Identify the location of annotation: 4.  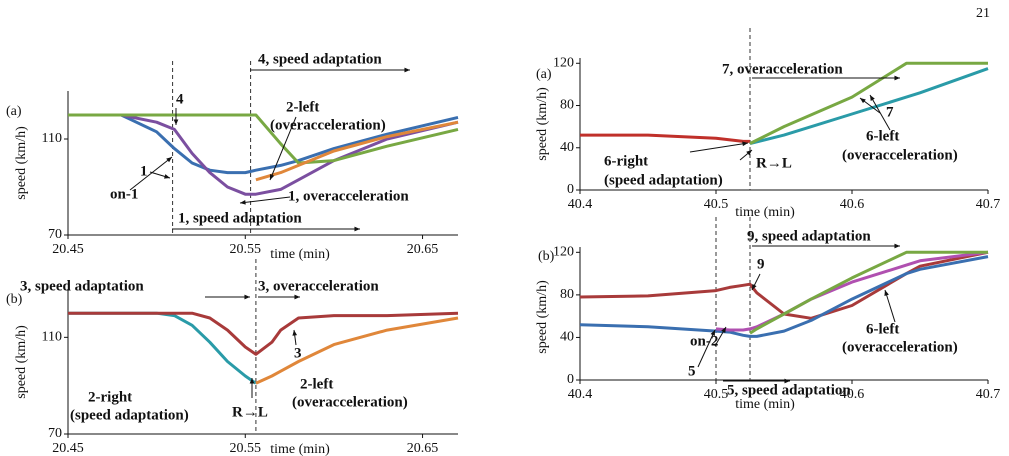
(180, 99).